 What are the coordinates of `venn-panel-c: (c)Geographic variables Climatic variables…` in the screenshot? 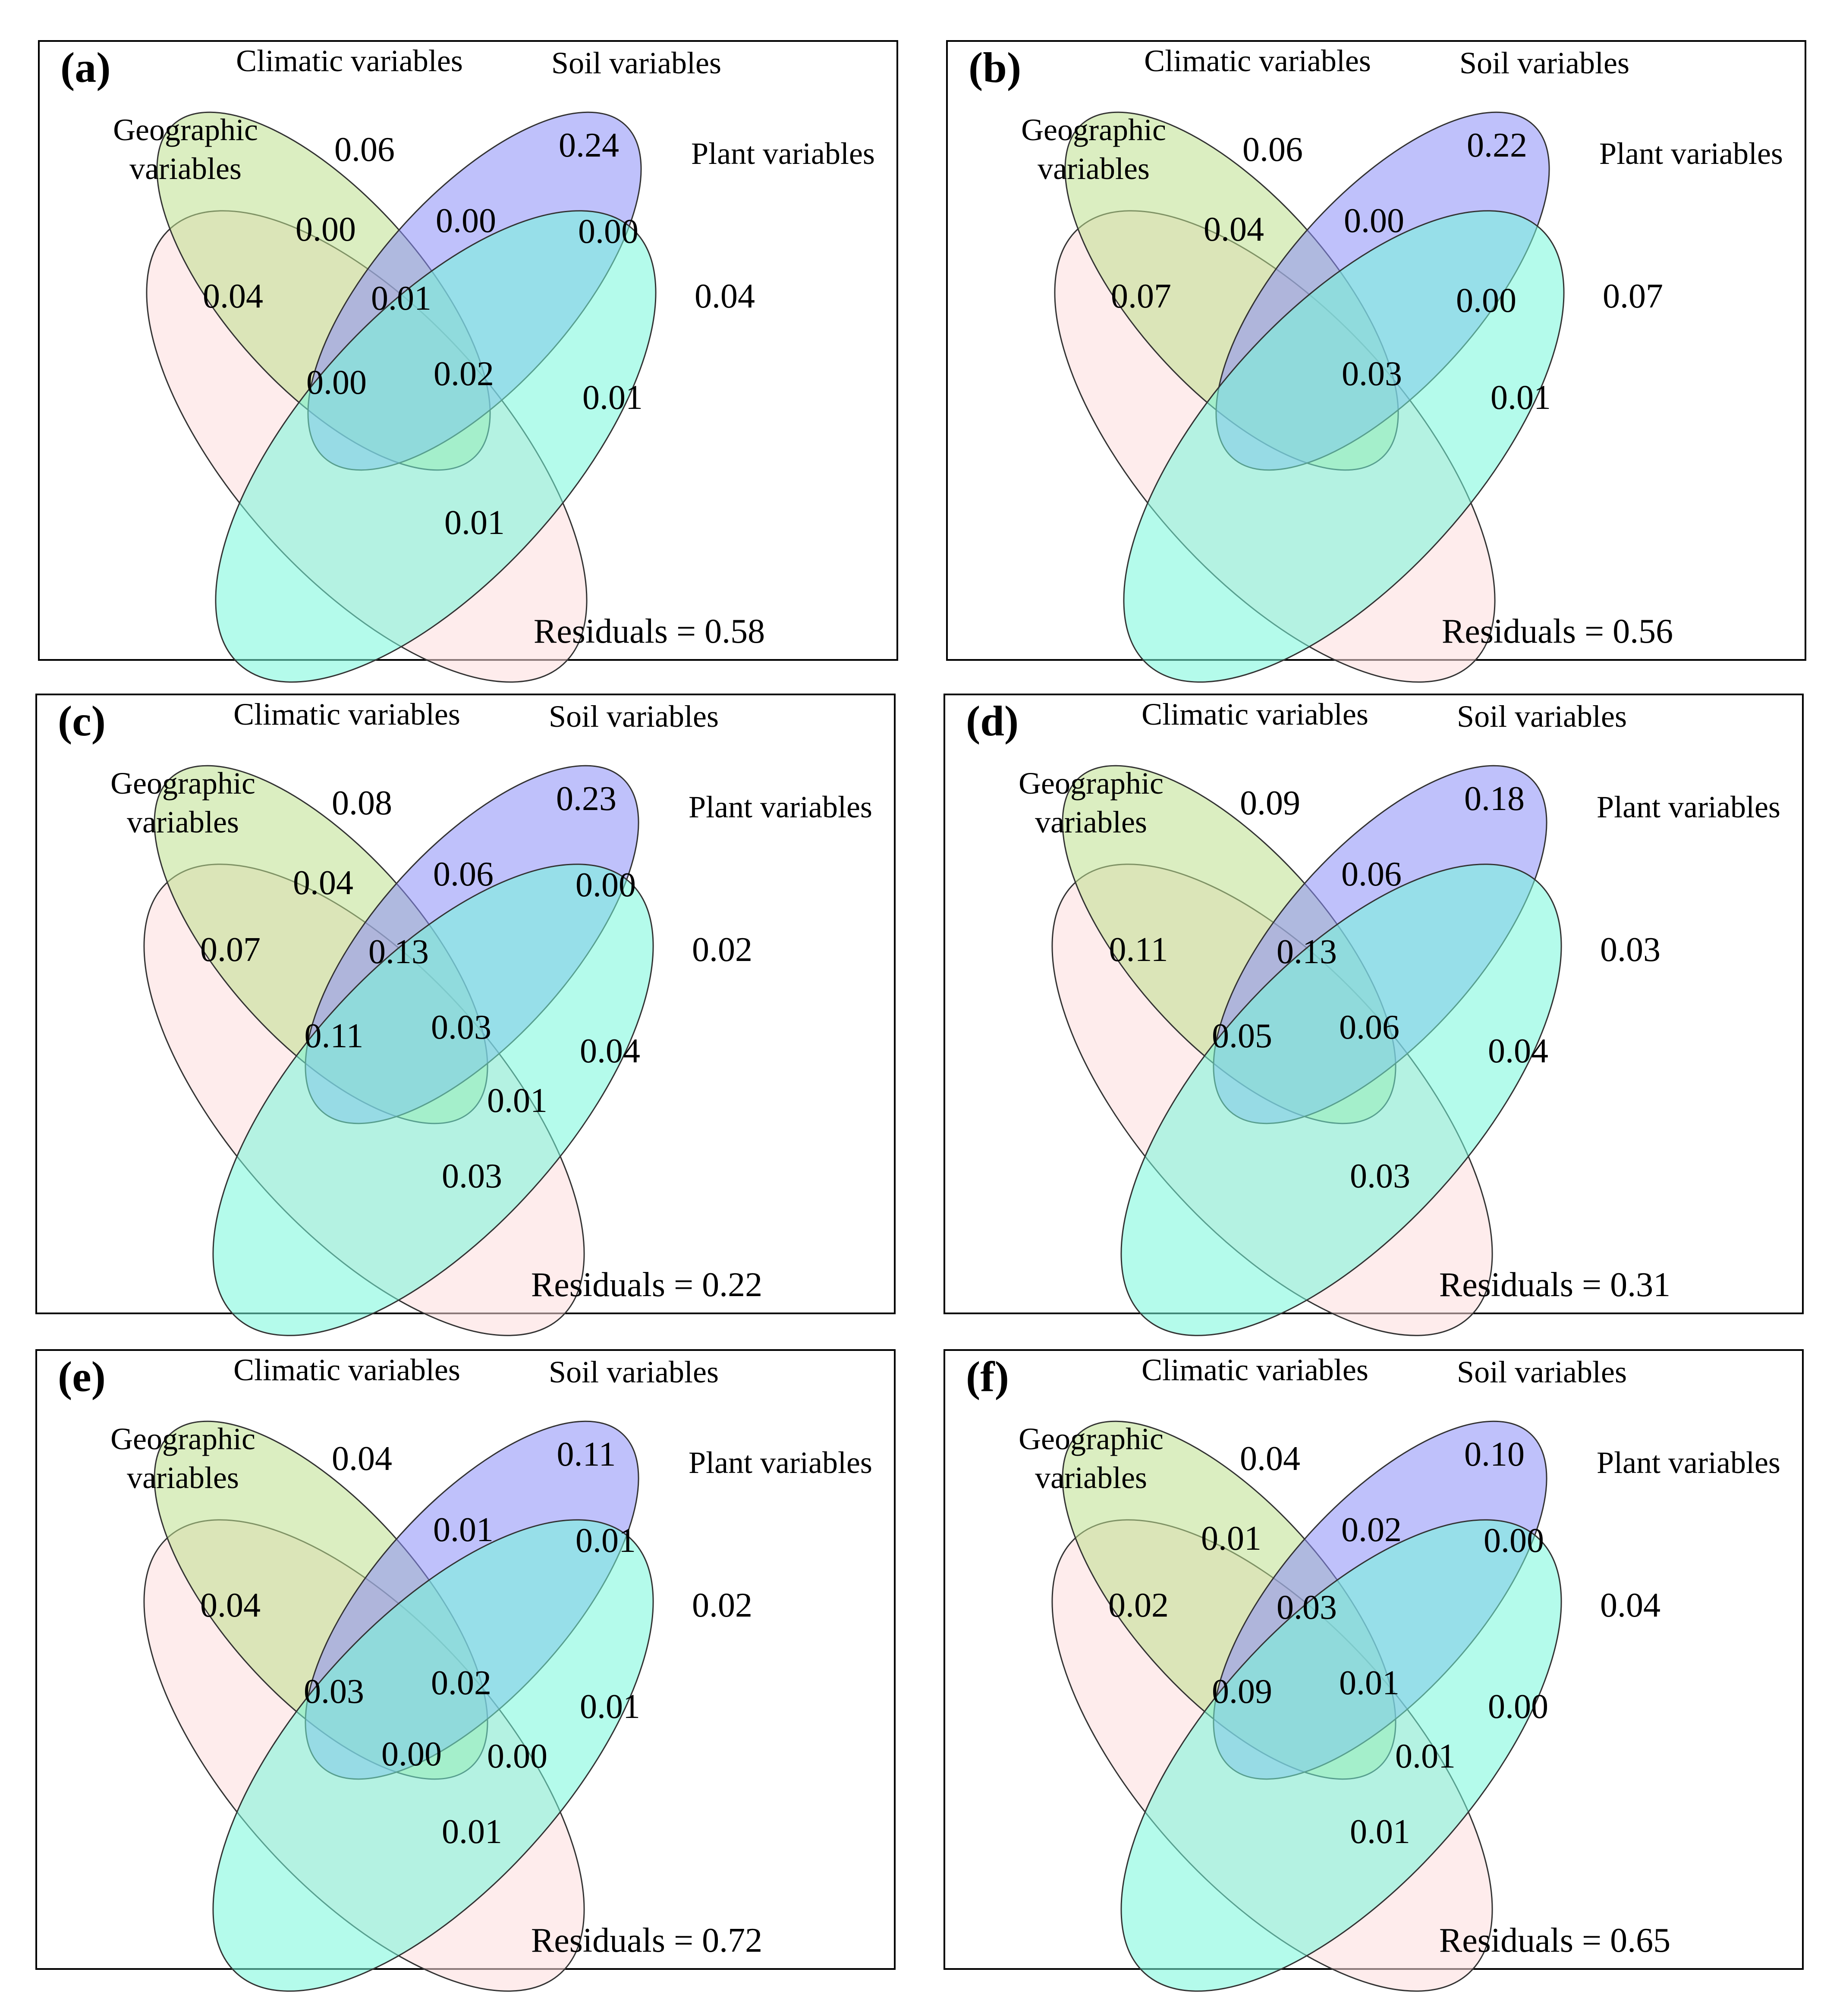 It's located at (465, 1015).